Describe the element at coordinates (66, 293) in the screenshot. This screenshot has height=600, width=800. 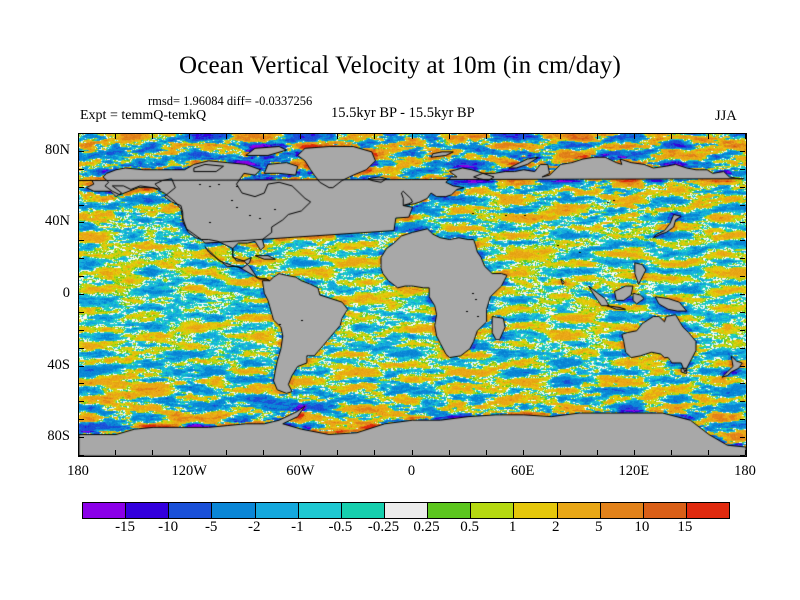
I see `y-axis-label-0: 0` at that location.